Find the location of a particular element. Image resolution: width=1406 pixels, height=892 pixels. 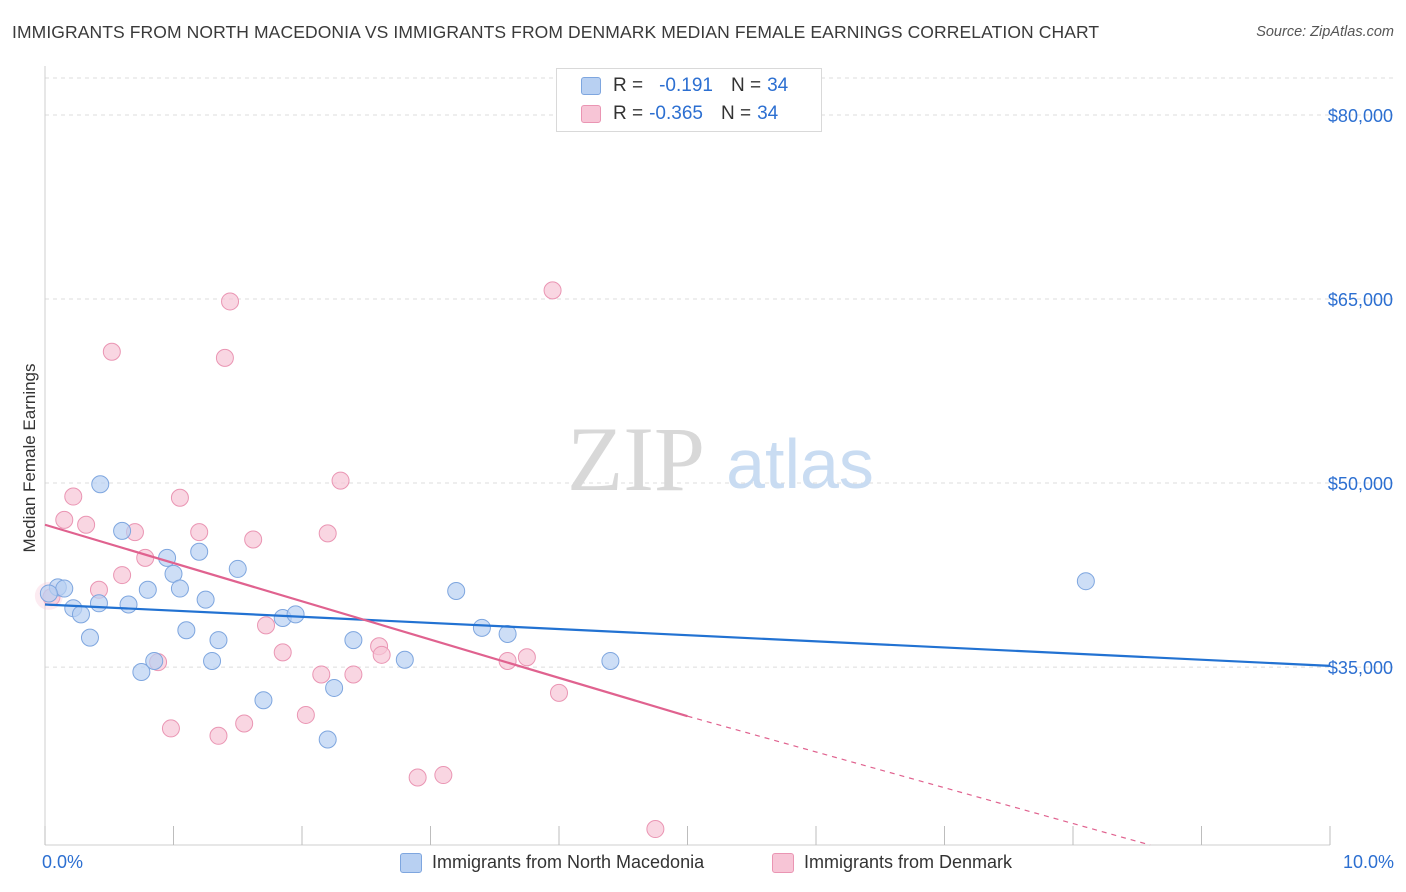

y-tick-label-80000: $80,000 is located at coordinates (1360, 116).